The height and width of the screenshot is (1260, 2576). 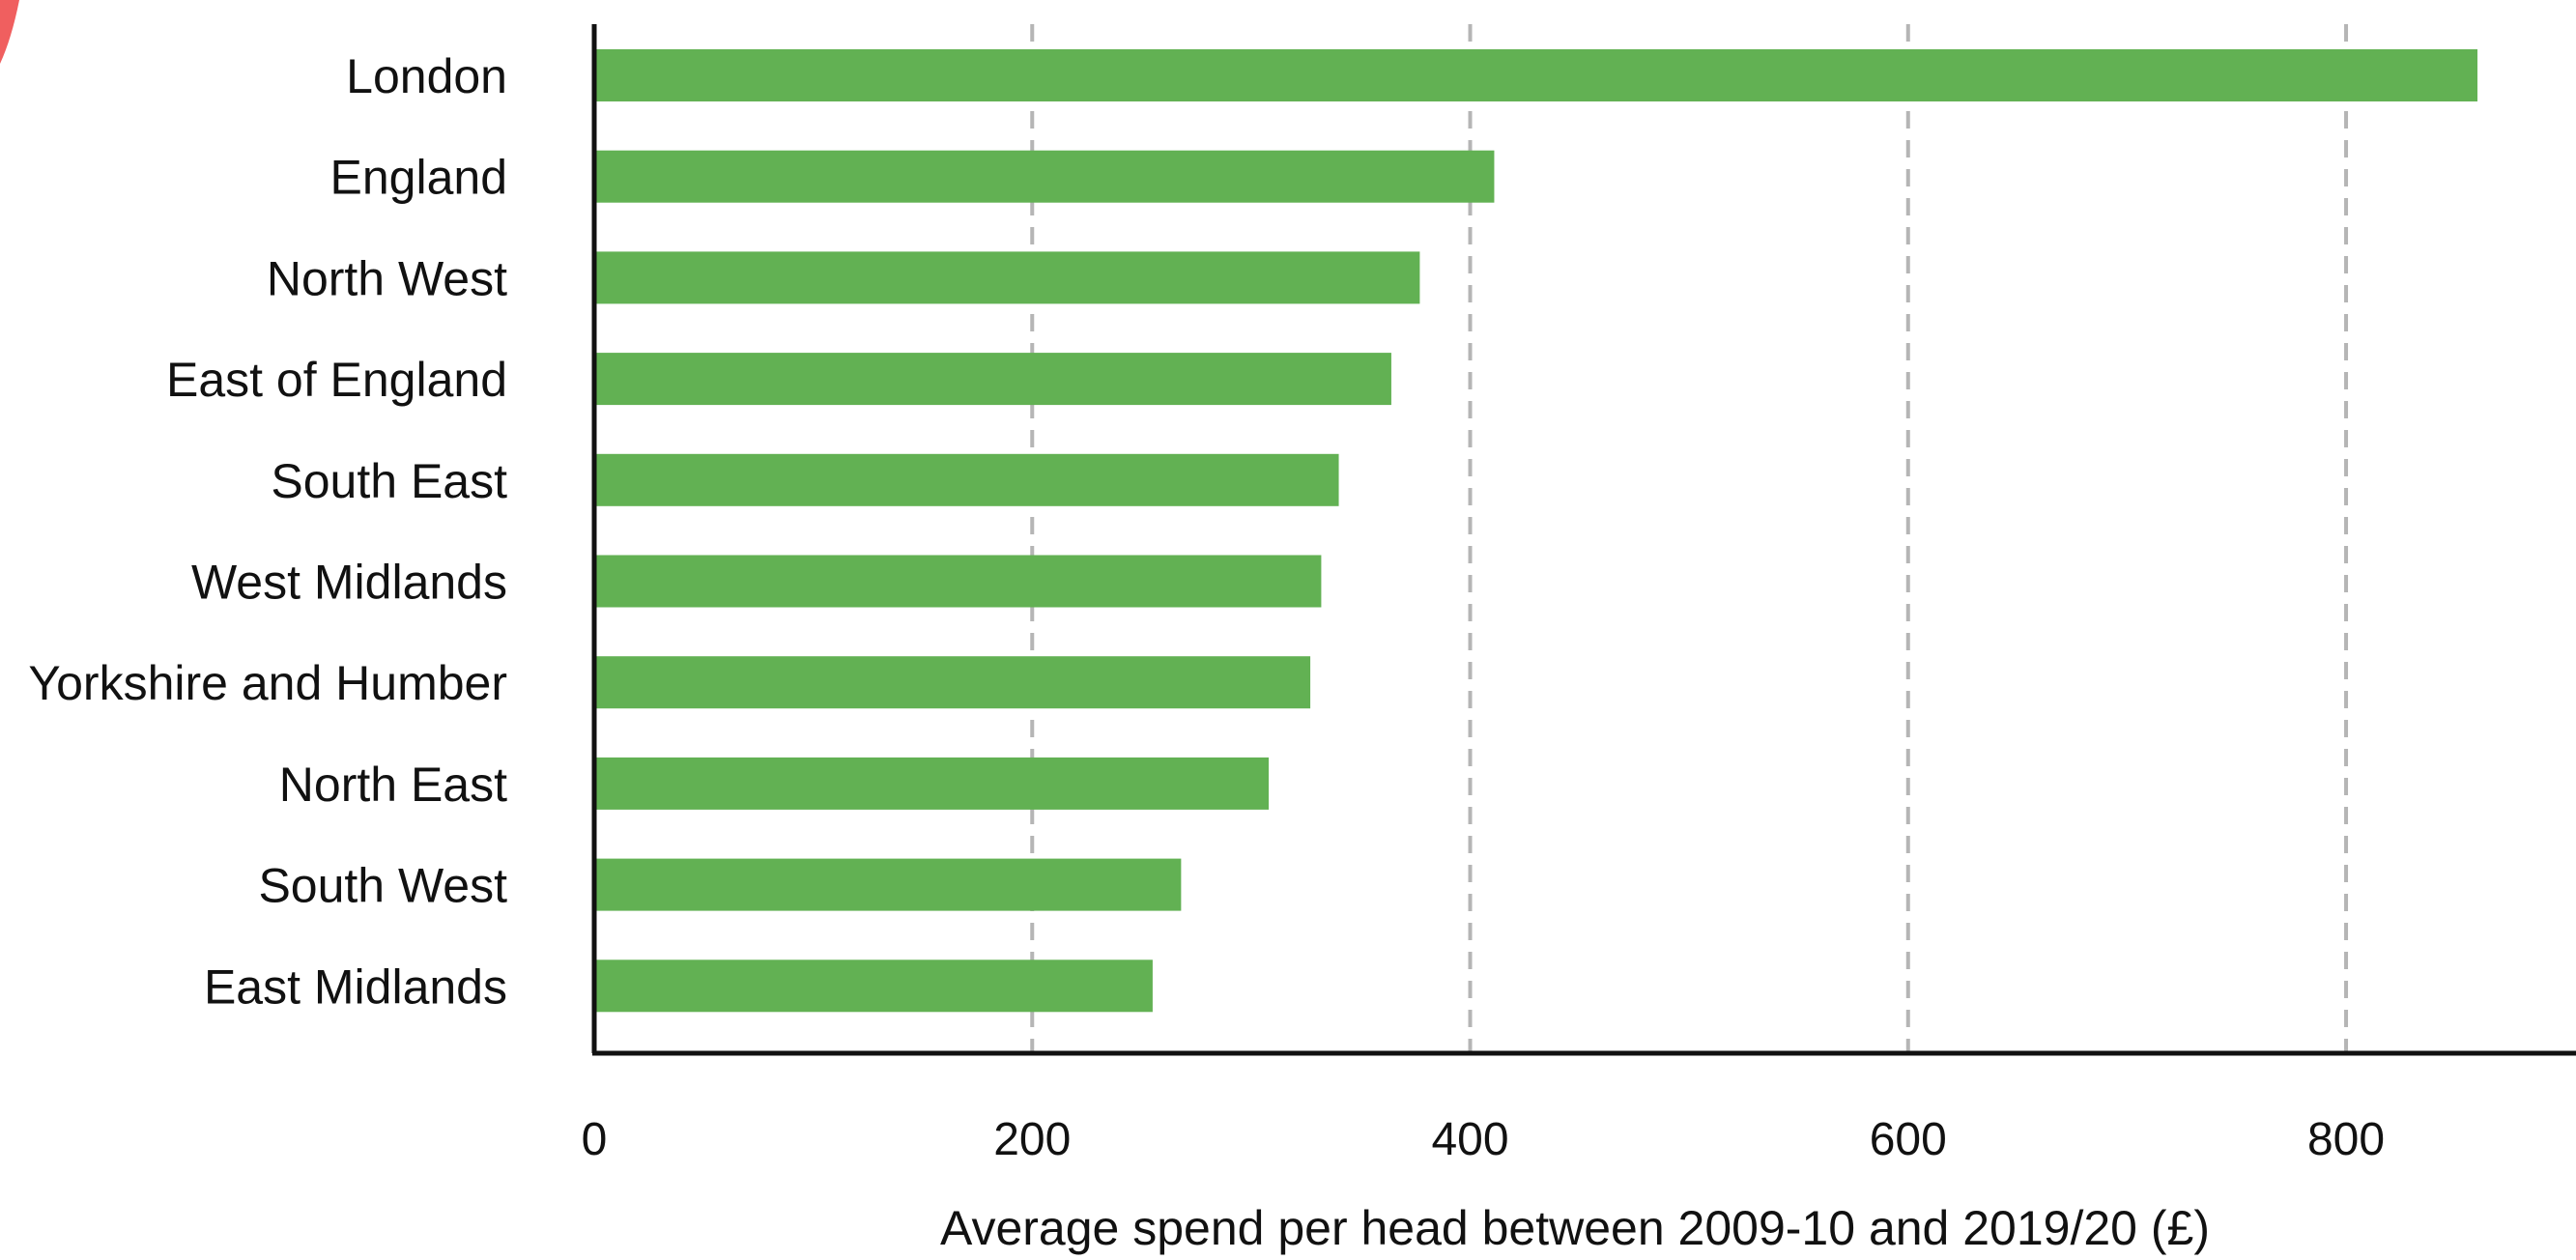 I want to click on category-label: West Midlands, so click(x=349, y=583).